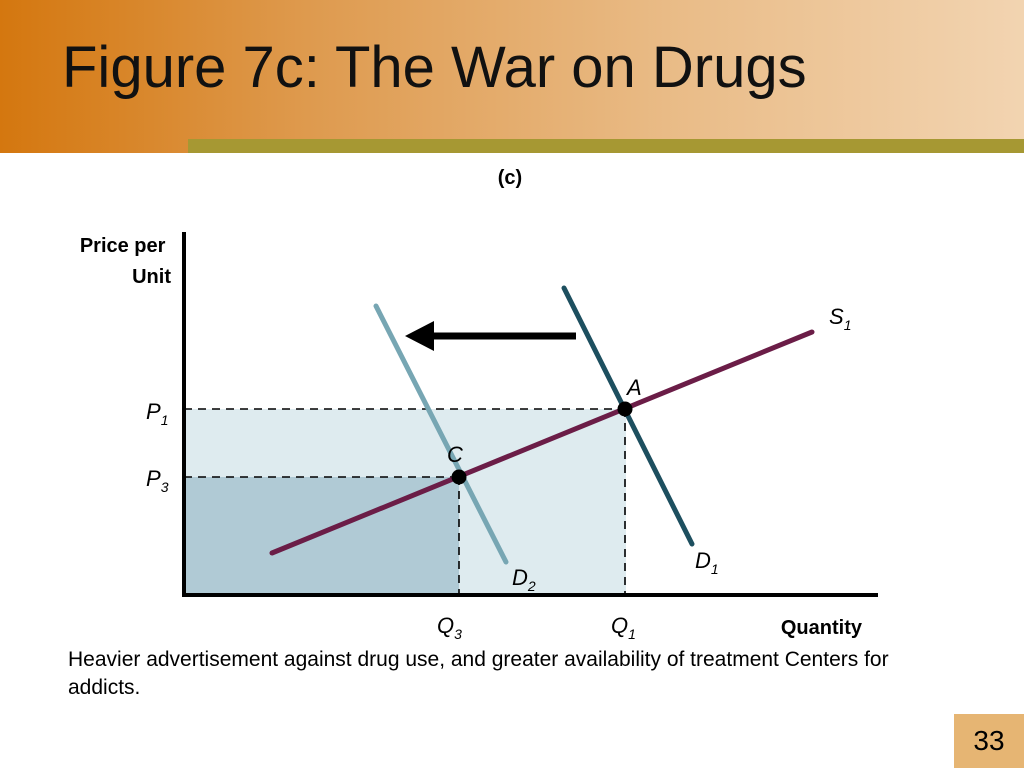 The image size is (1024, 768). Describe the element at coordinates (623, 627) in the screenshot. I see `quantity-label-q1: Q1` at that location.